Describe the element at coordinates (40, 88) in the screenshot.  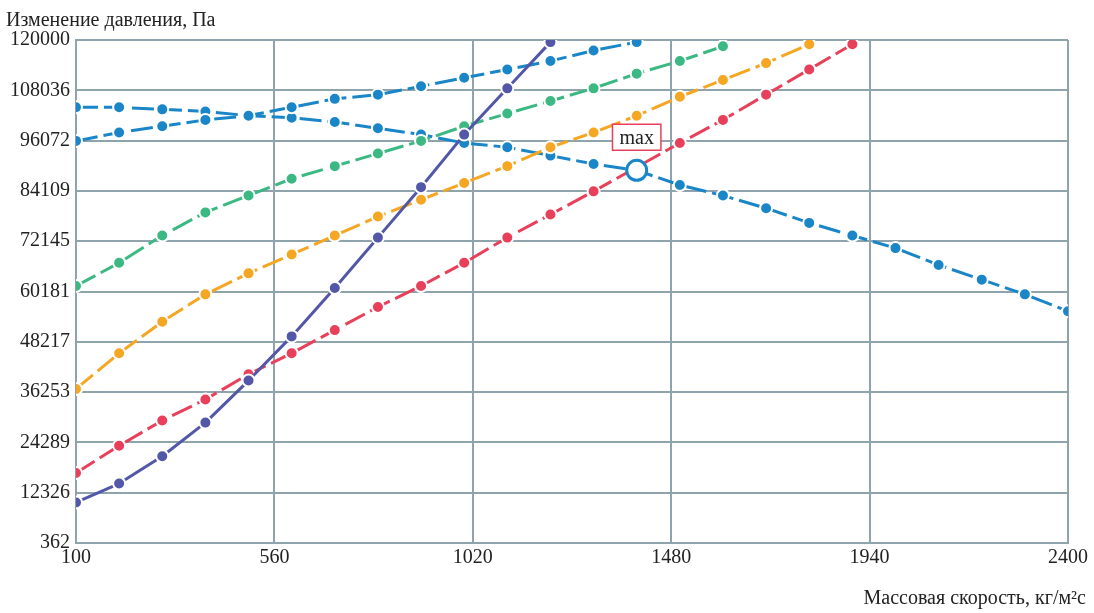
I see `y-tick-label: 108036` at that location.